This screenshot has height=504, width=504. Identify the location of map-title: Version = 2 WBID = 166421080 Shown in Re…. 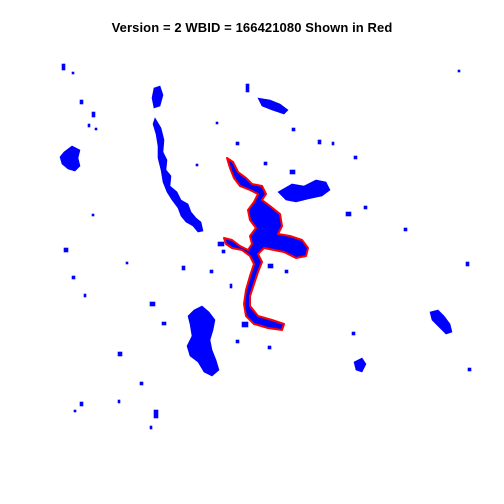
(252, 27).